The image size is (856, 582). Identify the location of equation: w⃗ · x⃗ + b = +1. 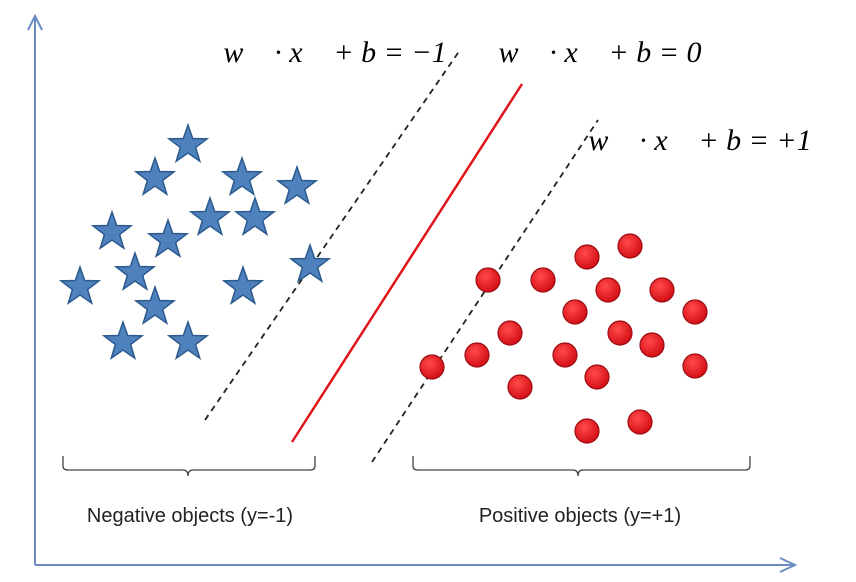
(699, 140).